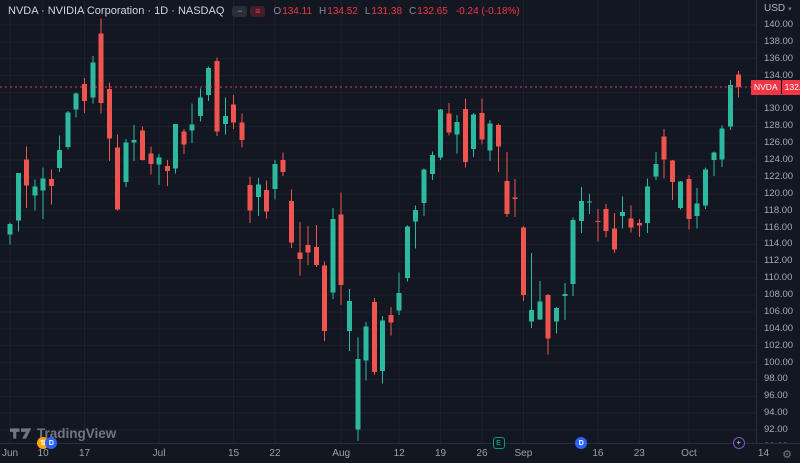  What do you see at coordinates (523, 453) in the screenshot?
I see `time-tick: Sep` at bounding box center [523, 453].